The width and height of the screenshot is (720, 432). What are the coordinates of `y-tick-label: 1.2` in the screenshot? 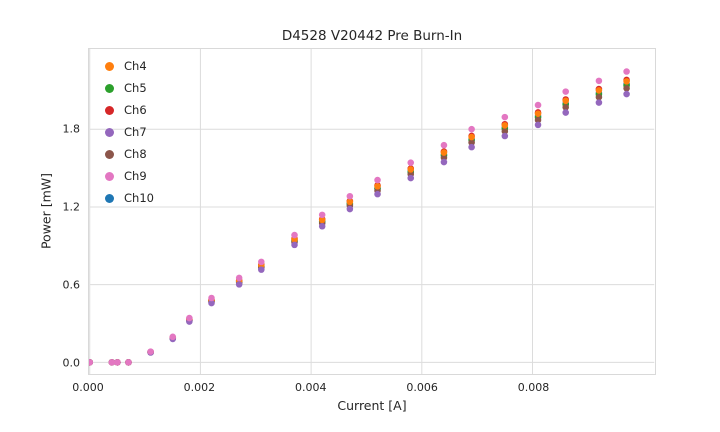 It's located at (71, 207).